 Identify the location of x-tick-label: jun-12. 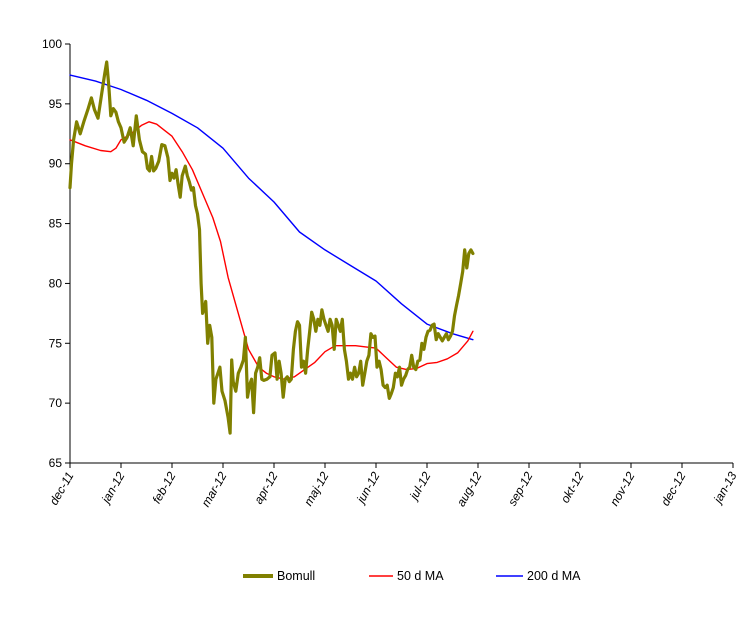
(368, 488).